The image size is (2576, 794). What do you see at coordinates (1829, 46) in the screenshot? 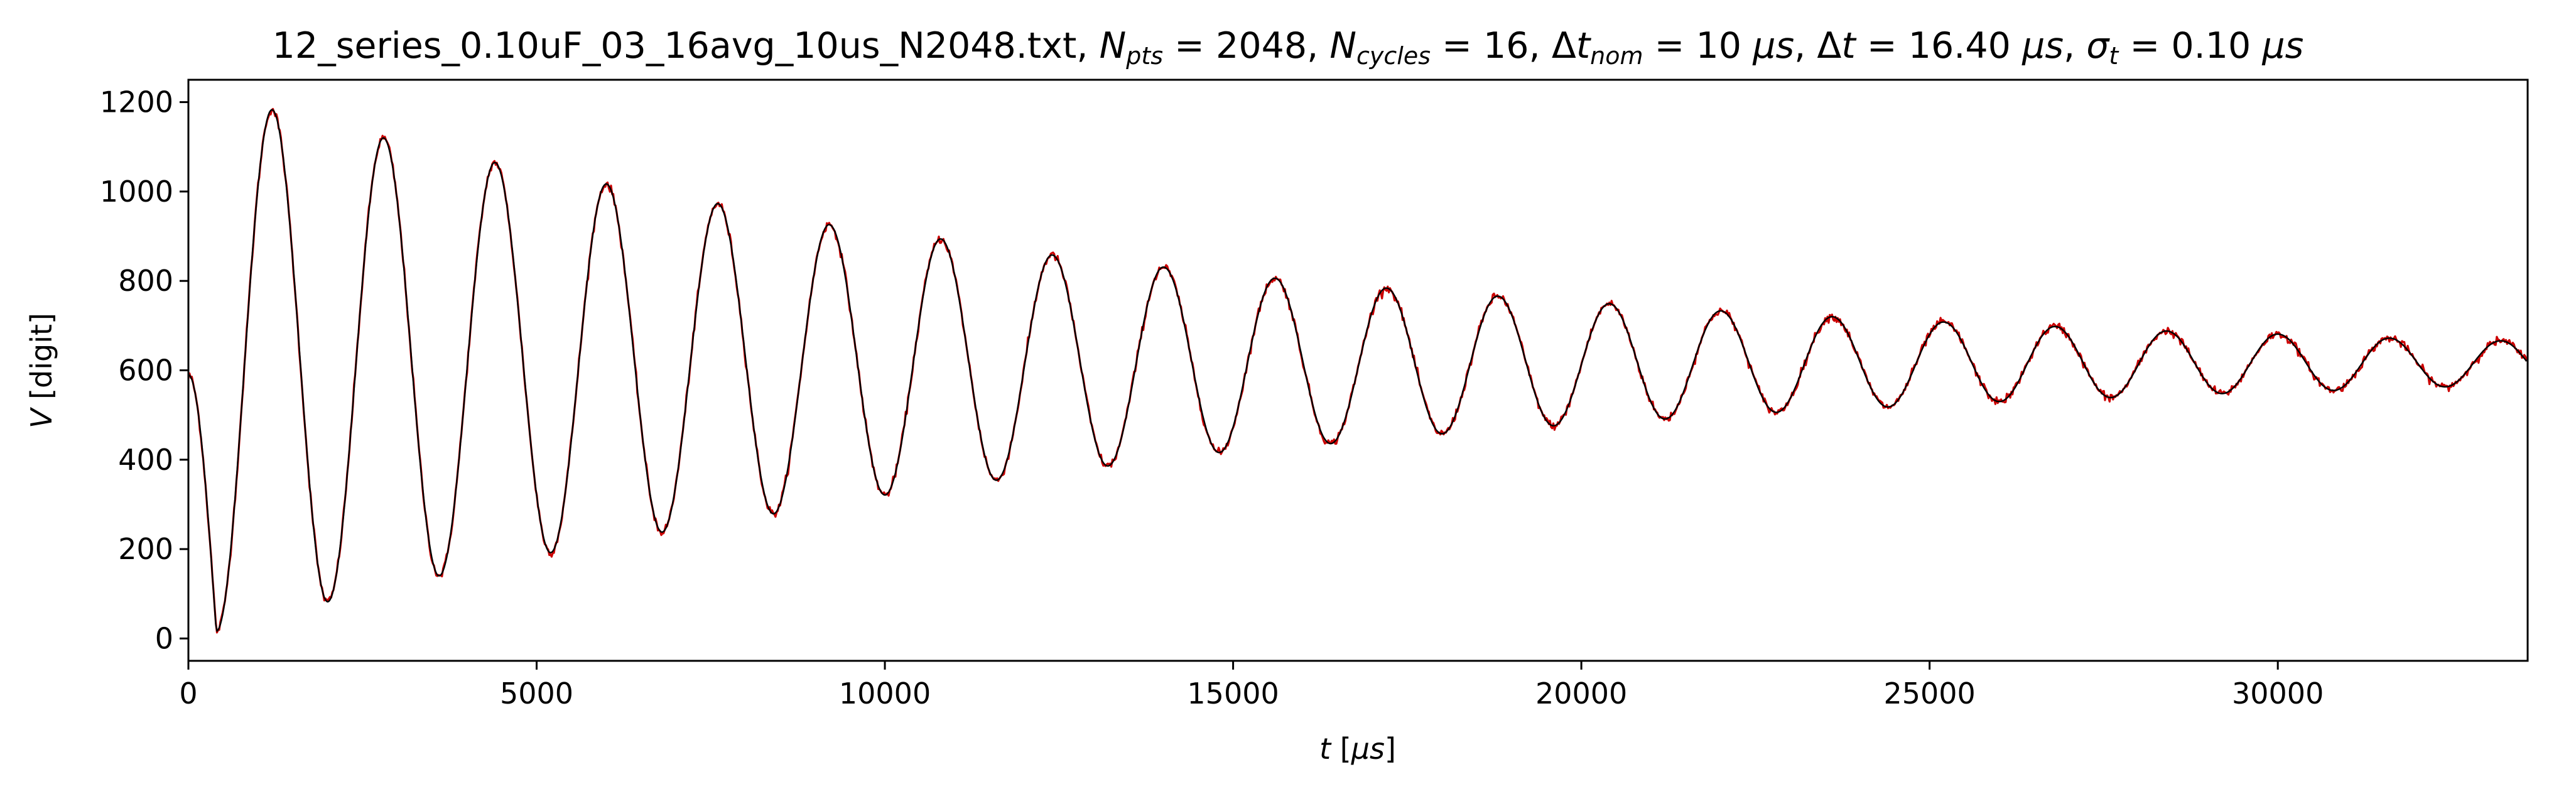
I see `title-dt-delta: Δ` at bounding box center [1829, 46].